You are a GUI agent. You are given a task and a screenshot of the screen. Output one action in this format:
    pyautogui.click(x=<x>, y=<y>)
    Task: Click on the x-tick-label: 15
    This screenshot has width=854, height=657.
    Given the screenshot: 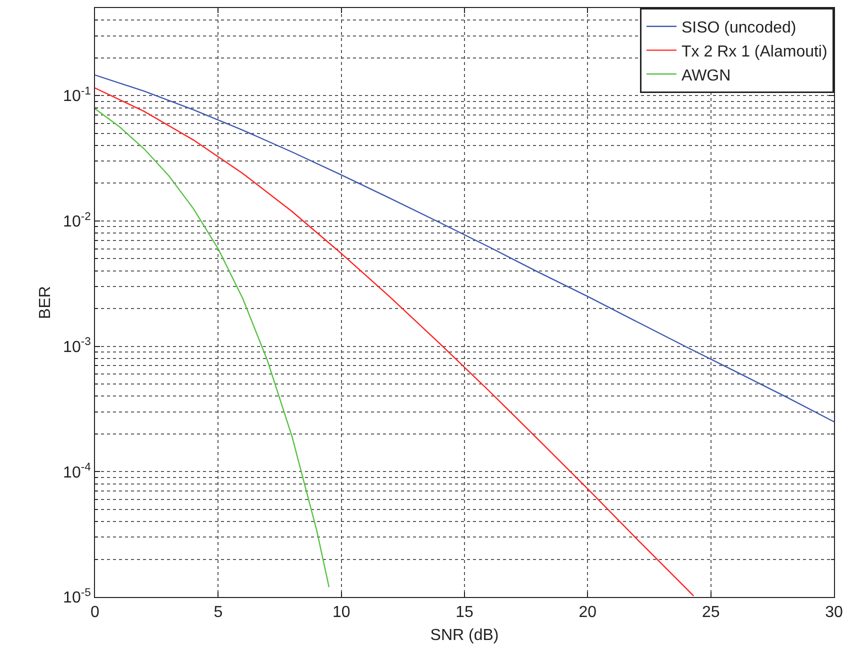 What is the action you would take?
    pyautogui.click(x=465, y=613)
    